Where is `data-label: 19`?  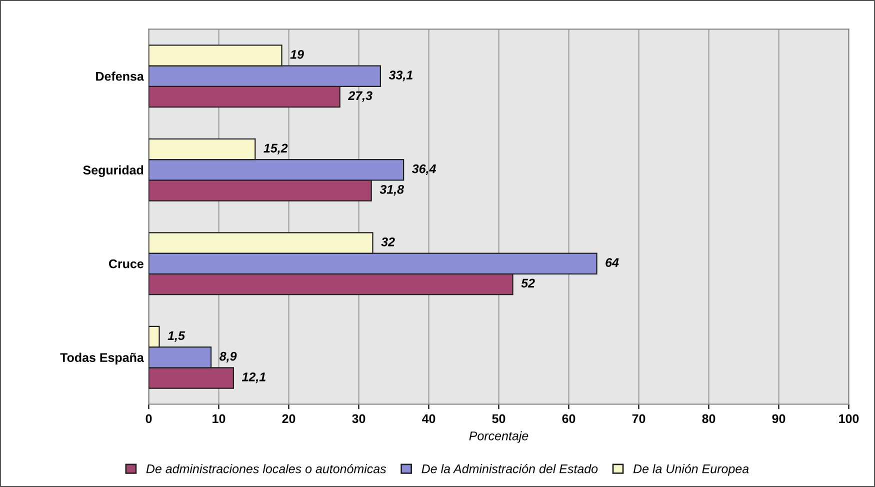
data-label: 19 is located at coordinates (297, 54).